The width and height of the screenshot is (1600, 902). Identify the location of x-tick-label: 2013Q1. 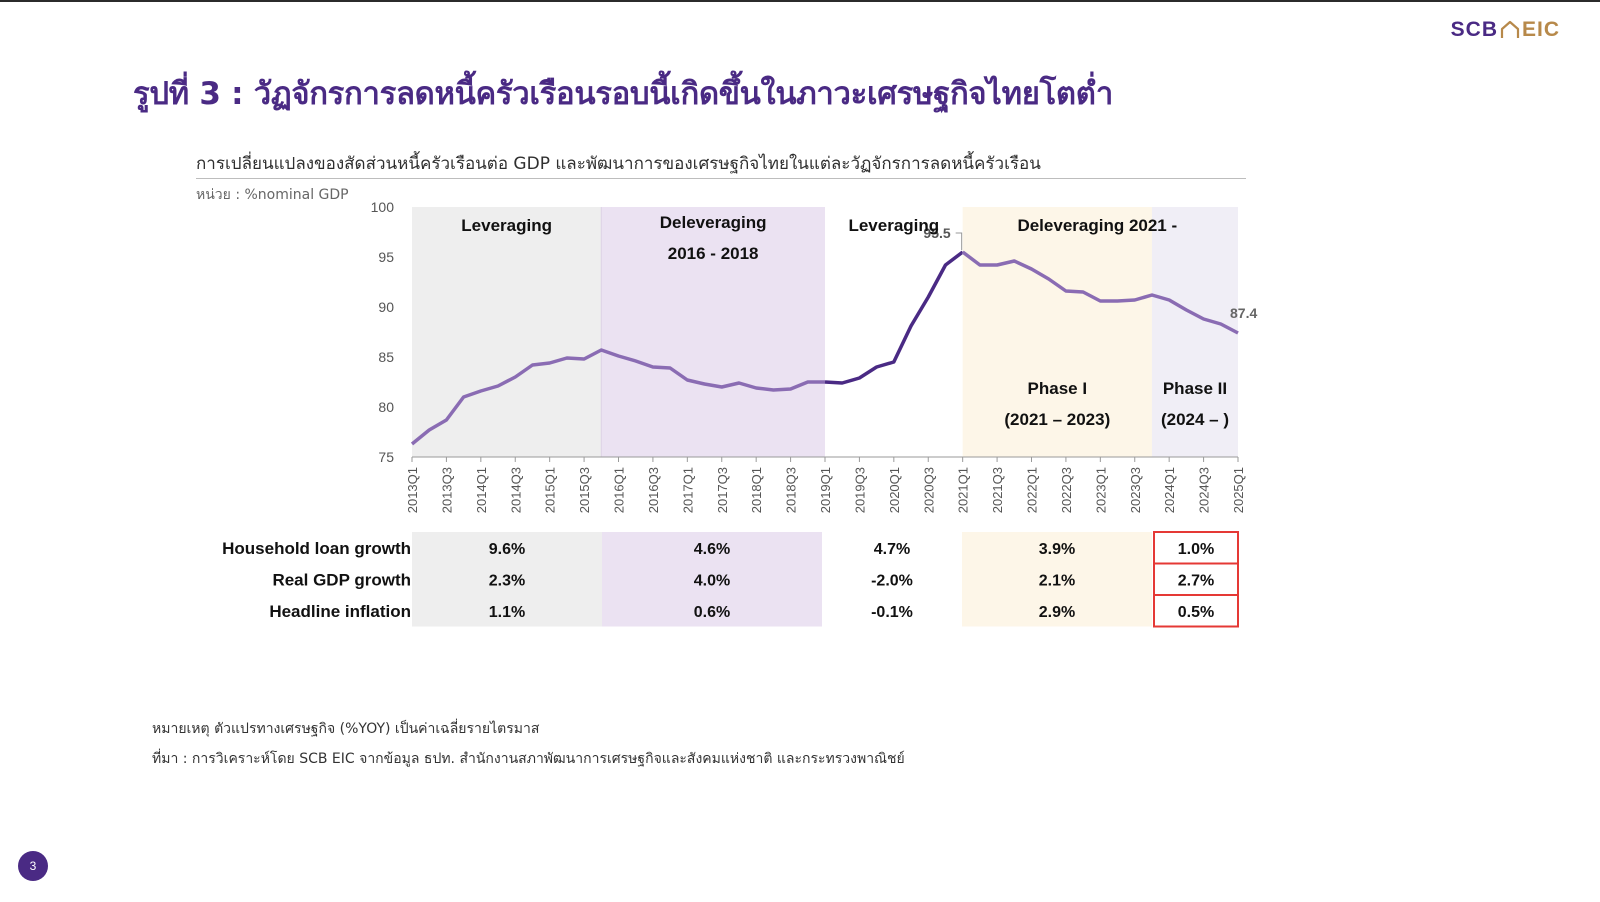
(412, 490).